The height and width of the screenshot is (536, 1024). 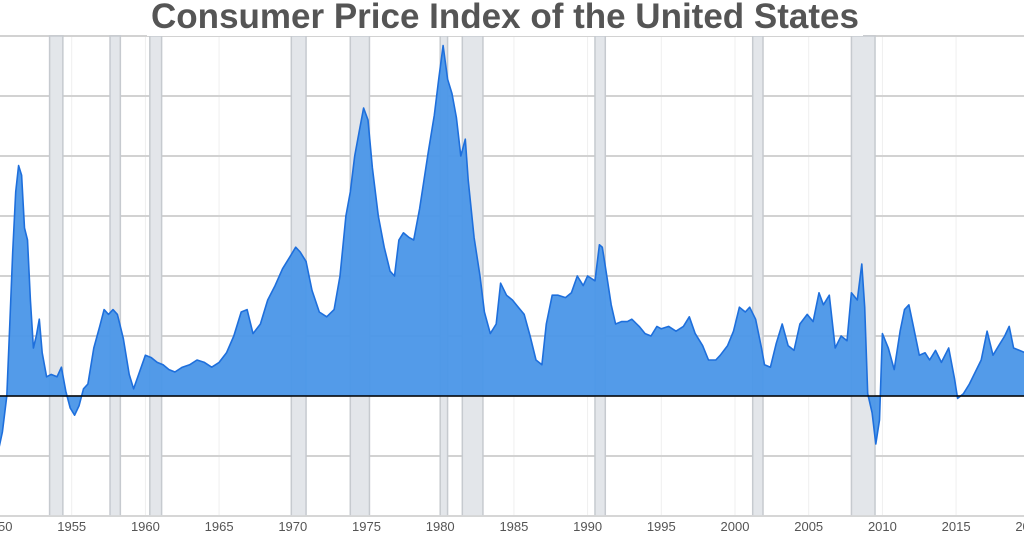 I want to click on x-tick-label: 1975, so click(x=366, y=526).